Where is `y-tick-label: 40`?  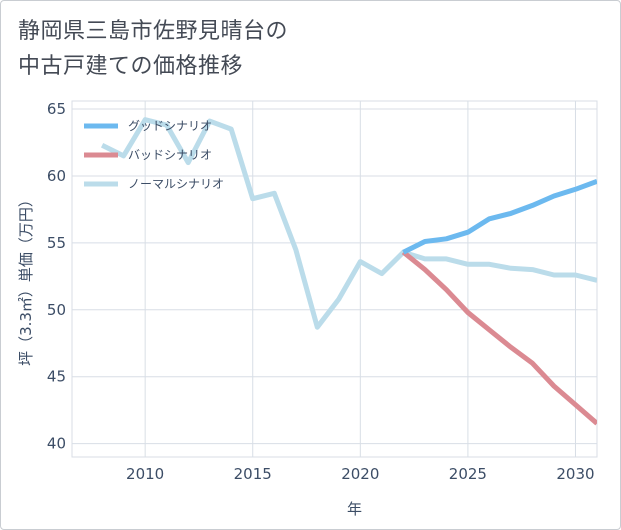
y-tick-label: 40 is located at coordinates (56, 444).